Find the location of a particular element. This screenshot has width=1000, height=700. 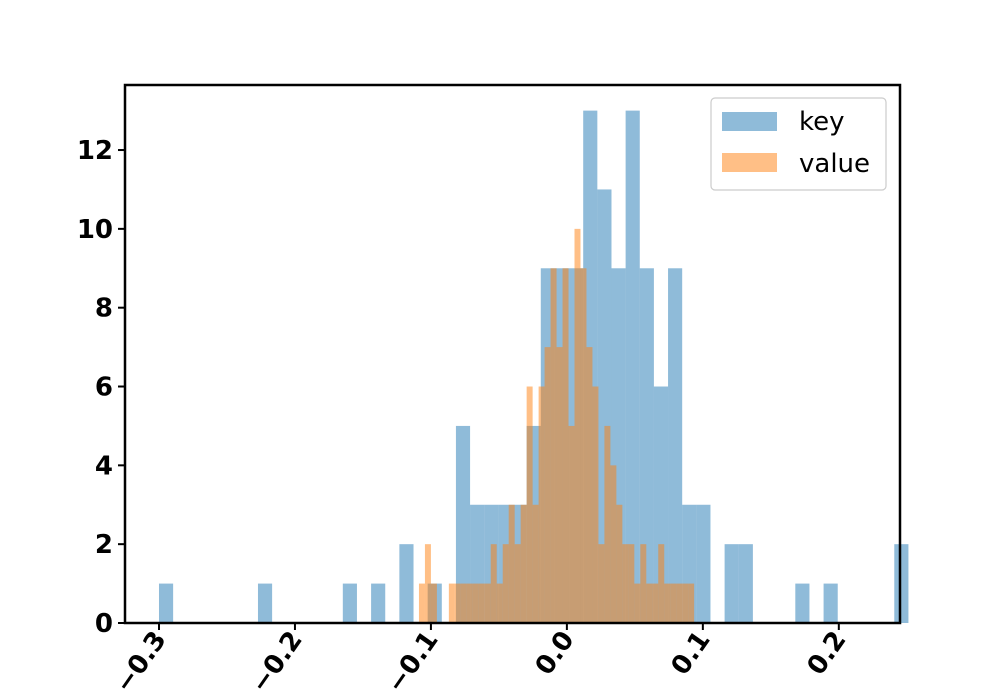

y-tick-label: 6 is located at coordinates (104, 388).